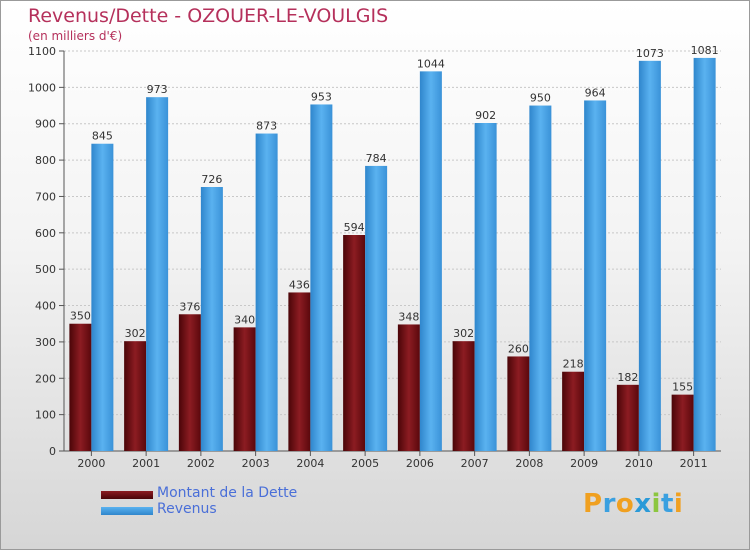 This screenshot has height=551, width=750. What do you see at coordinates (187, 509) in the screenshot?
I see `legend-label-revenue: Revenus` at bounding box center [187, 509].